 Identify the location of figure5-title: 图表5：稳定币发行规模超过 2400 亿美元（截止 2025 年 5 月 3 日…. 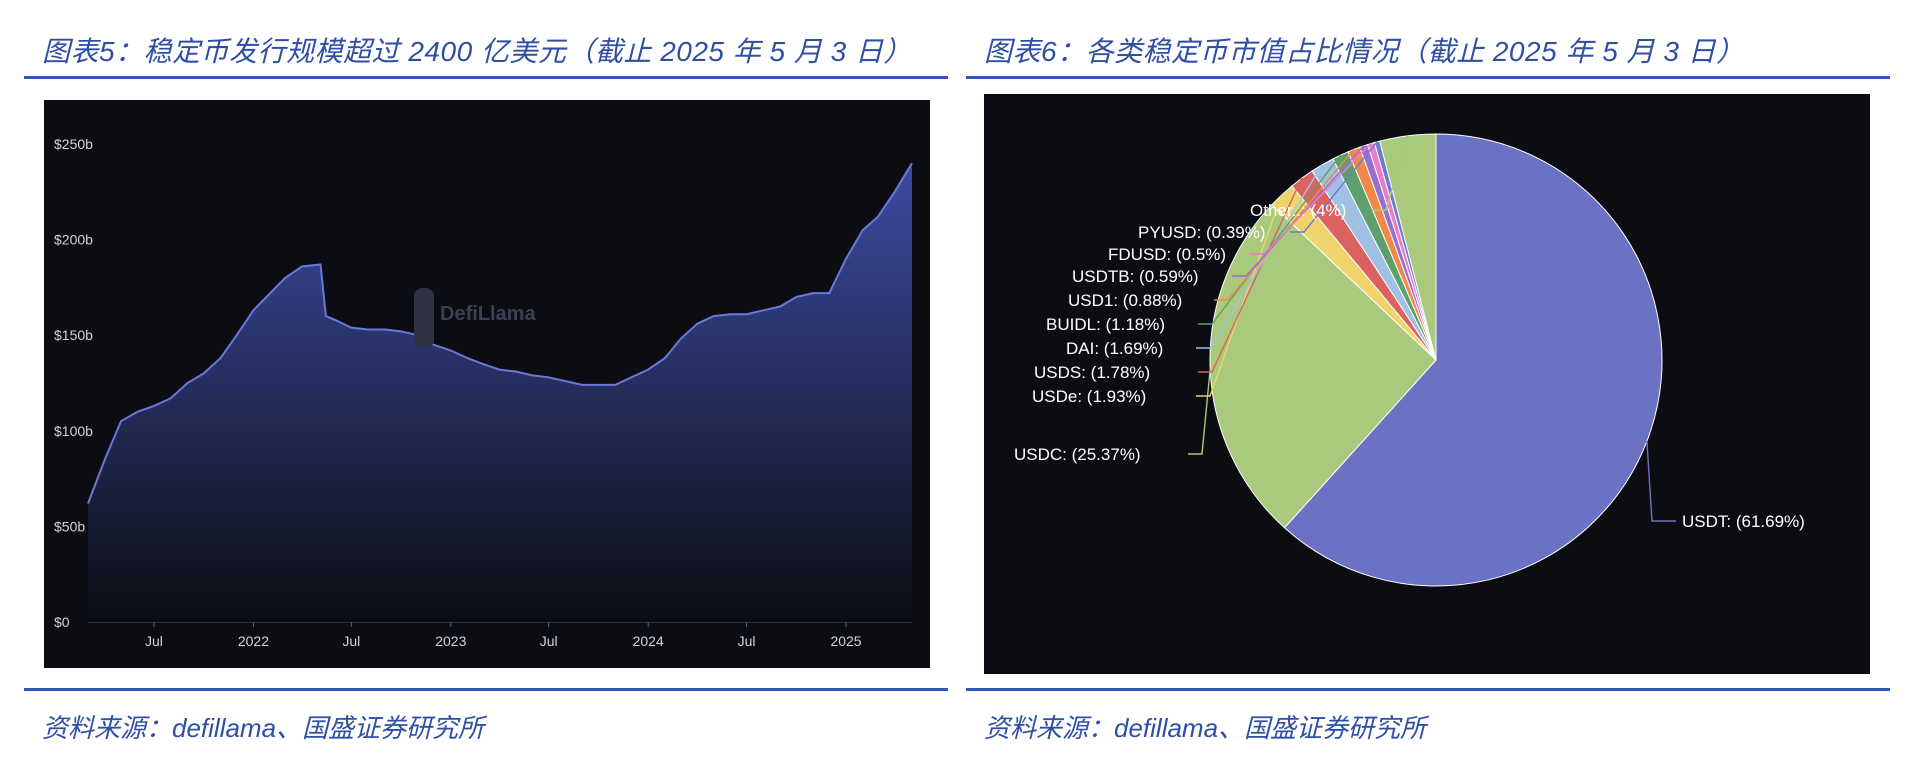
(477, 51).